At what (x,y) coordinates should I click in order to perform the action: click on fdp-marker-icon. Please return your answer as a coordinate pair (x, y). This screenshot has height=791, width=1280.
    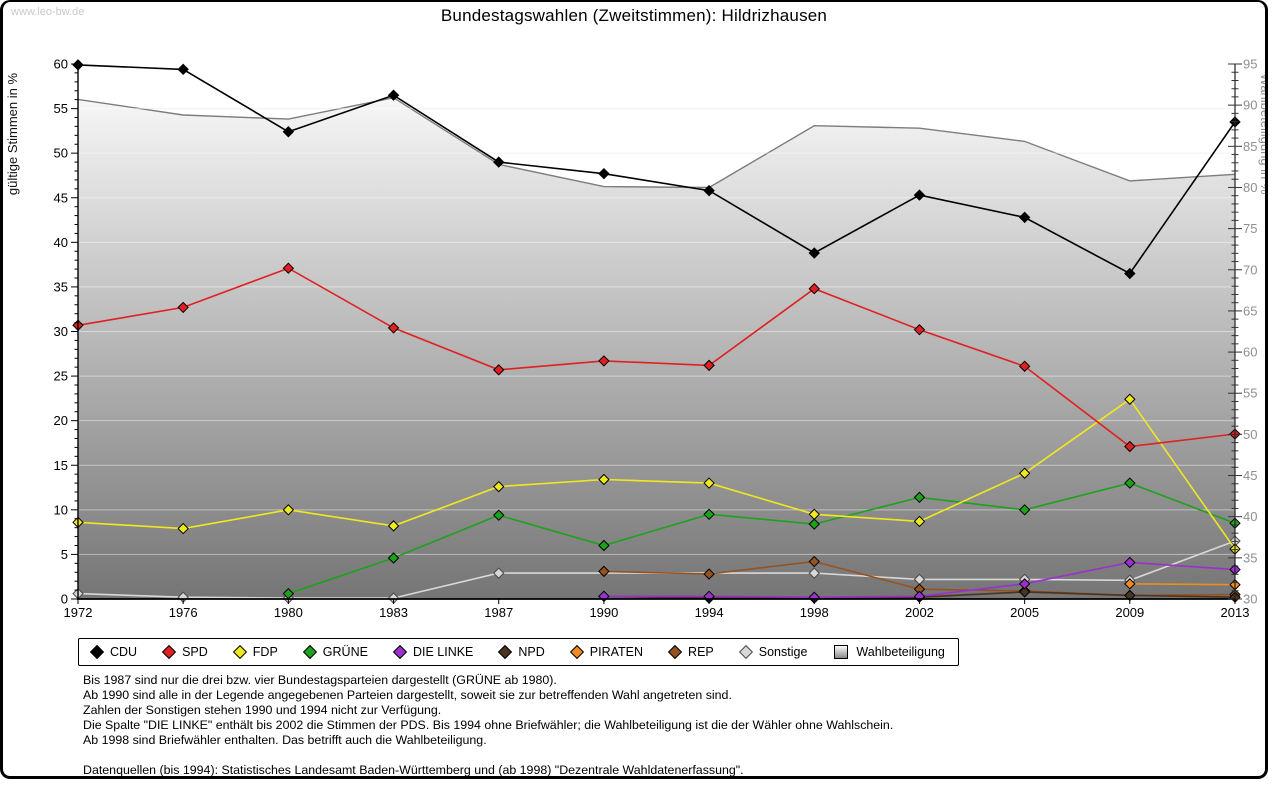
    Looking at the image, I should click on (239, 652).